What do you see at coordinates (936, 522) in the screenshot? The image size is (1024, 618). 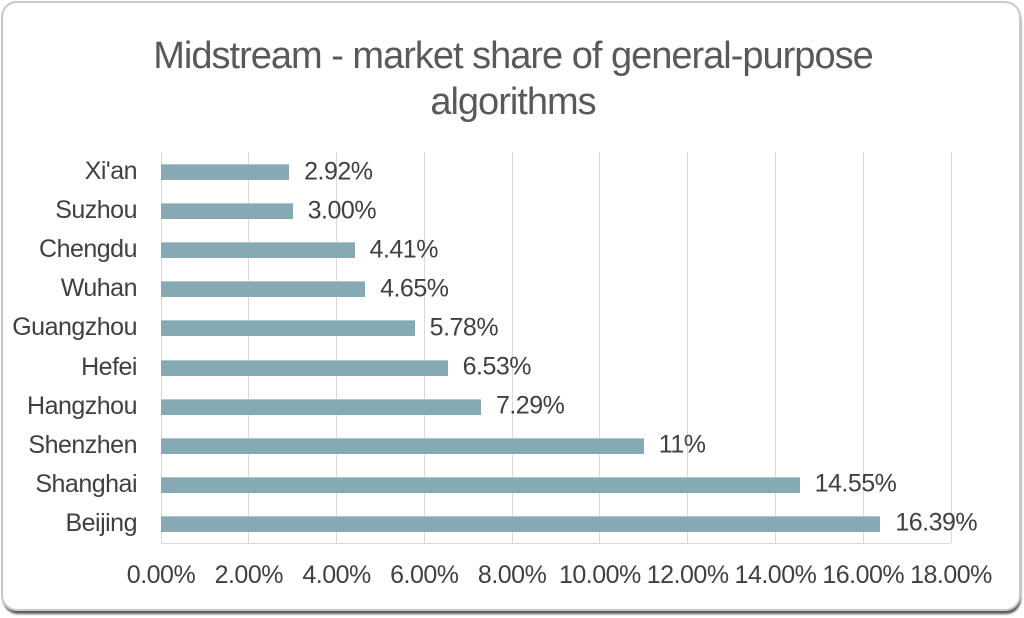 I see `bar-value-label: 16.39%` at bounding box center [936, 522].